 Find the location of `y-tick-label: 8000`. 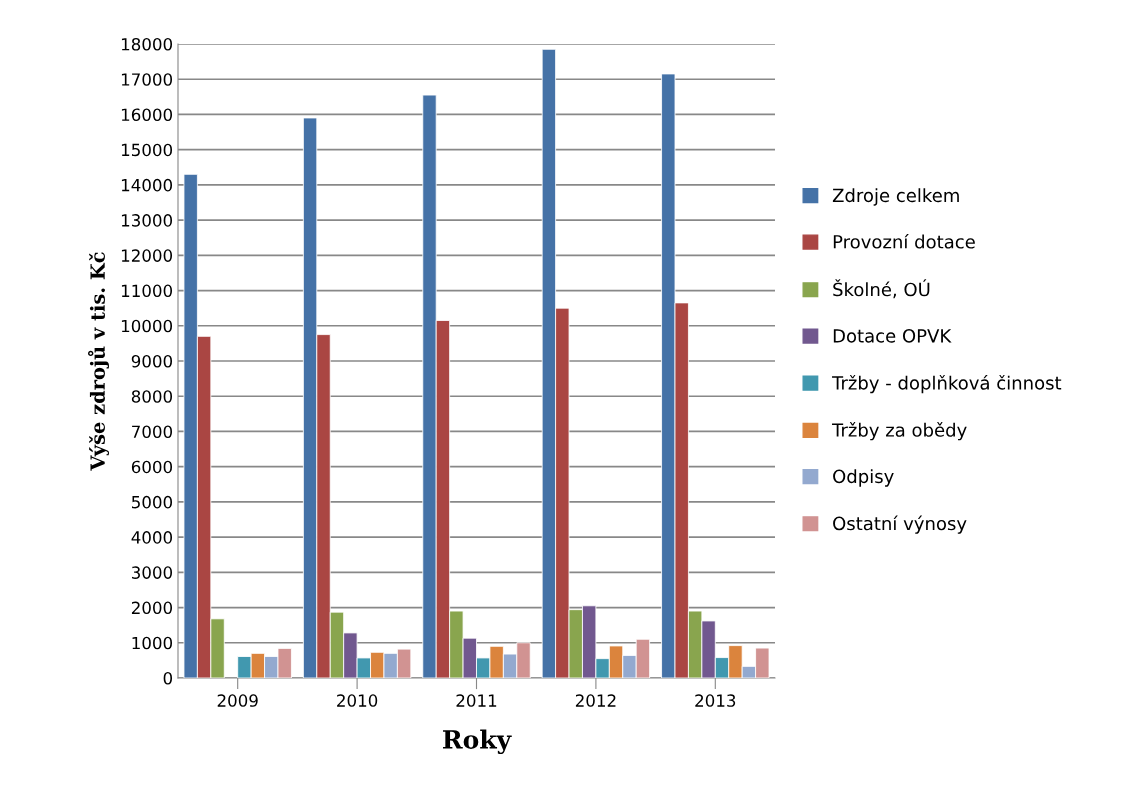

y-tick-label: 8000 is located at coordinates (152, 396).